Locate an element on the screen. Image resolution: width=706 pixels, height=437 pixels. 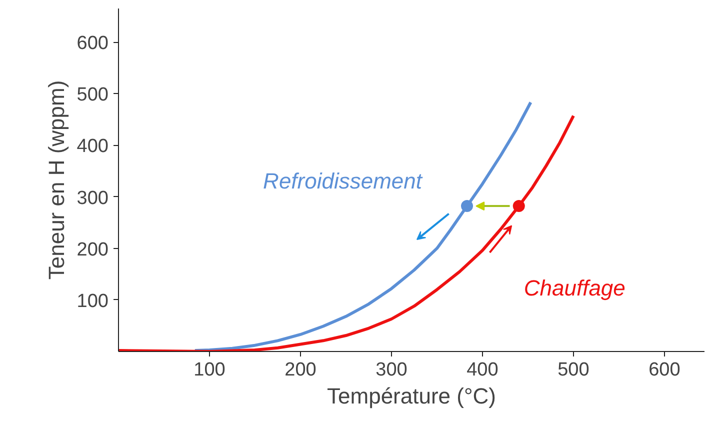
y-tick-label: 600 is located at coordinates (92, 43).